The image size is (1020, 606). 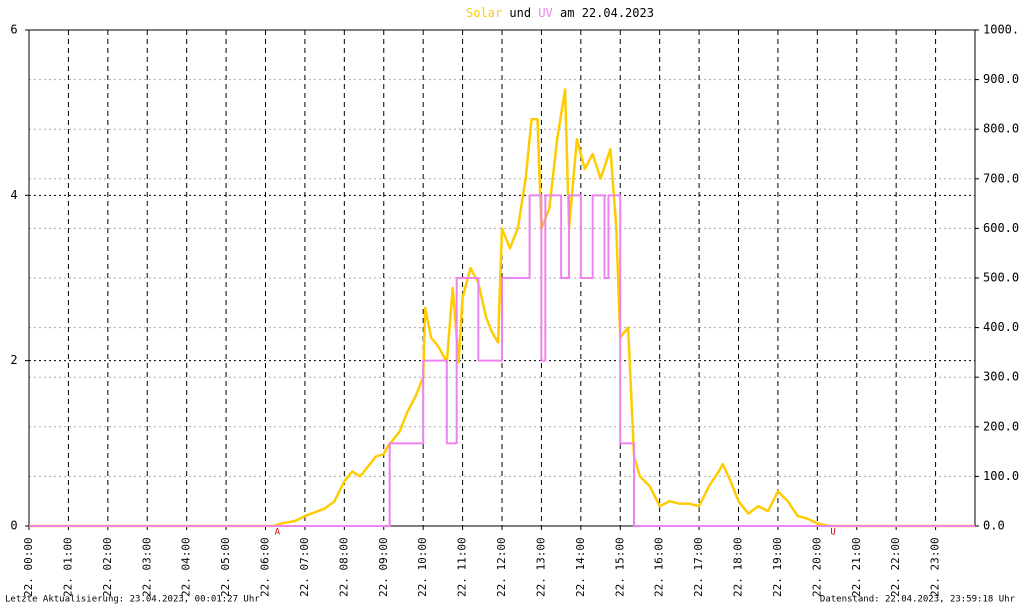 What do you see at coordinates (1001, 327) in the screenshot?
I see `y2-tick-label: 400.0` at bounding box center [1001, 327].